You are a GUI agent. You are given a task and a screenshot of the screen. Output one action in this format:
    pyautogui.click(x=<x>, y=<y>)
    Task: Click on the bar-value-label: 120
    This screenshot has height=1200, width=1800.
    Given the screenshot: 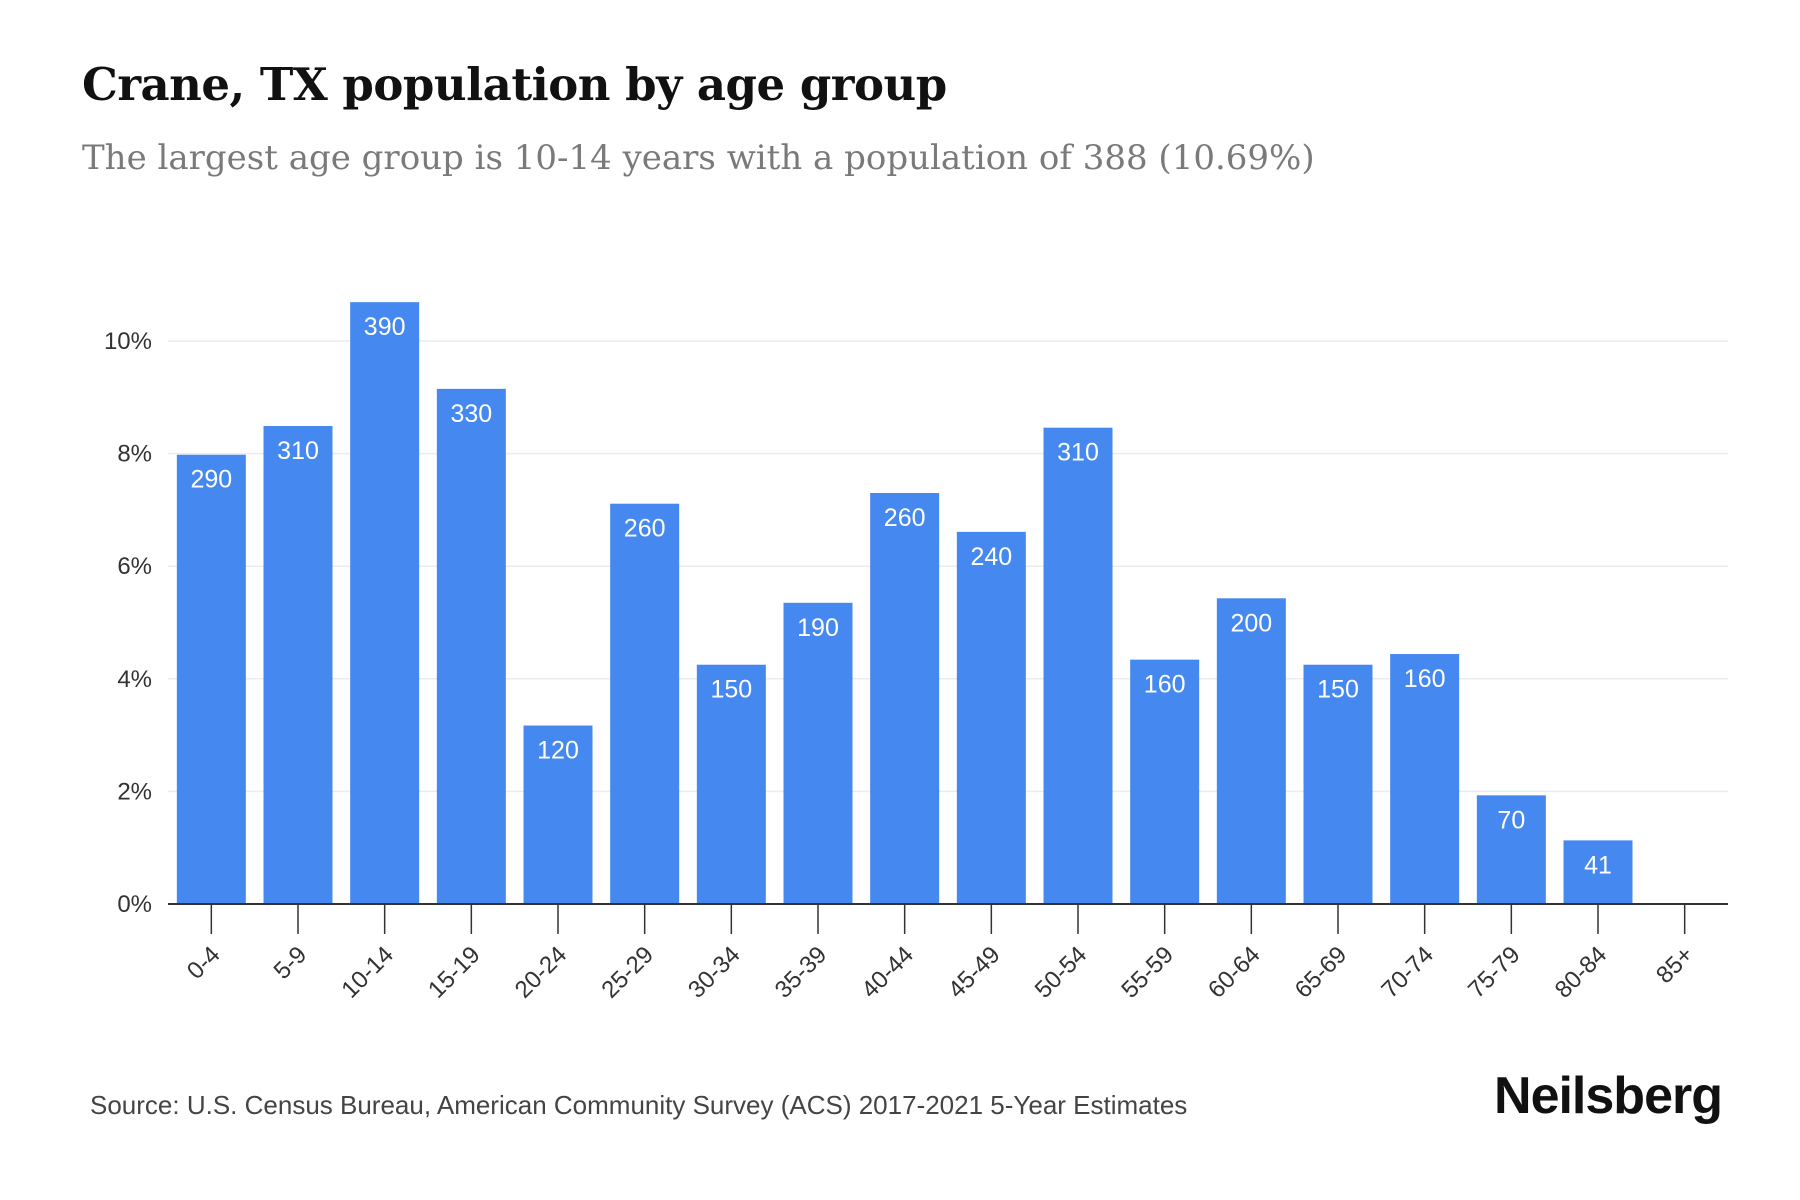 What is the action you would take?
    pyautogui.click(x=558, y=751)
    